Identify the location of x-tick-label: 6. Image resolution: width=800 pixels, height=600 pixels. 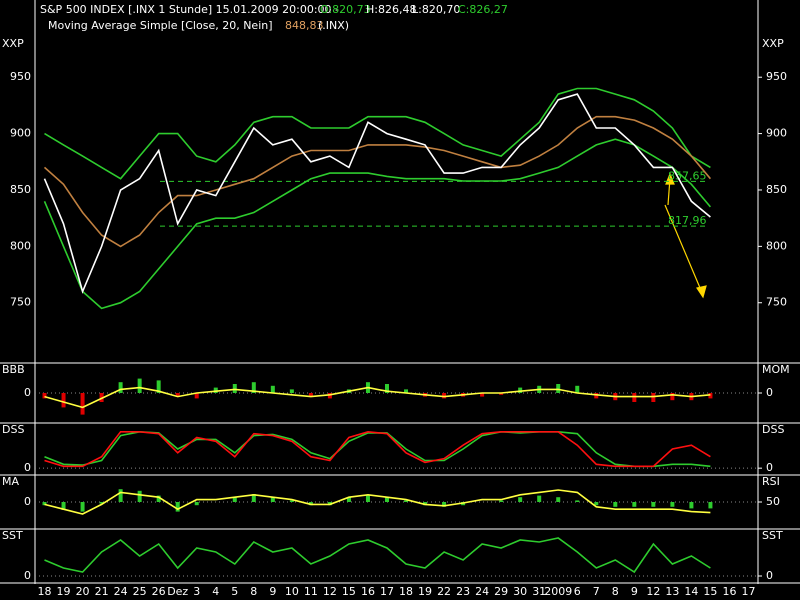
(577, 591).